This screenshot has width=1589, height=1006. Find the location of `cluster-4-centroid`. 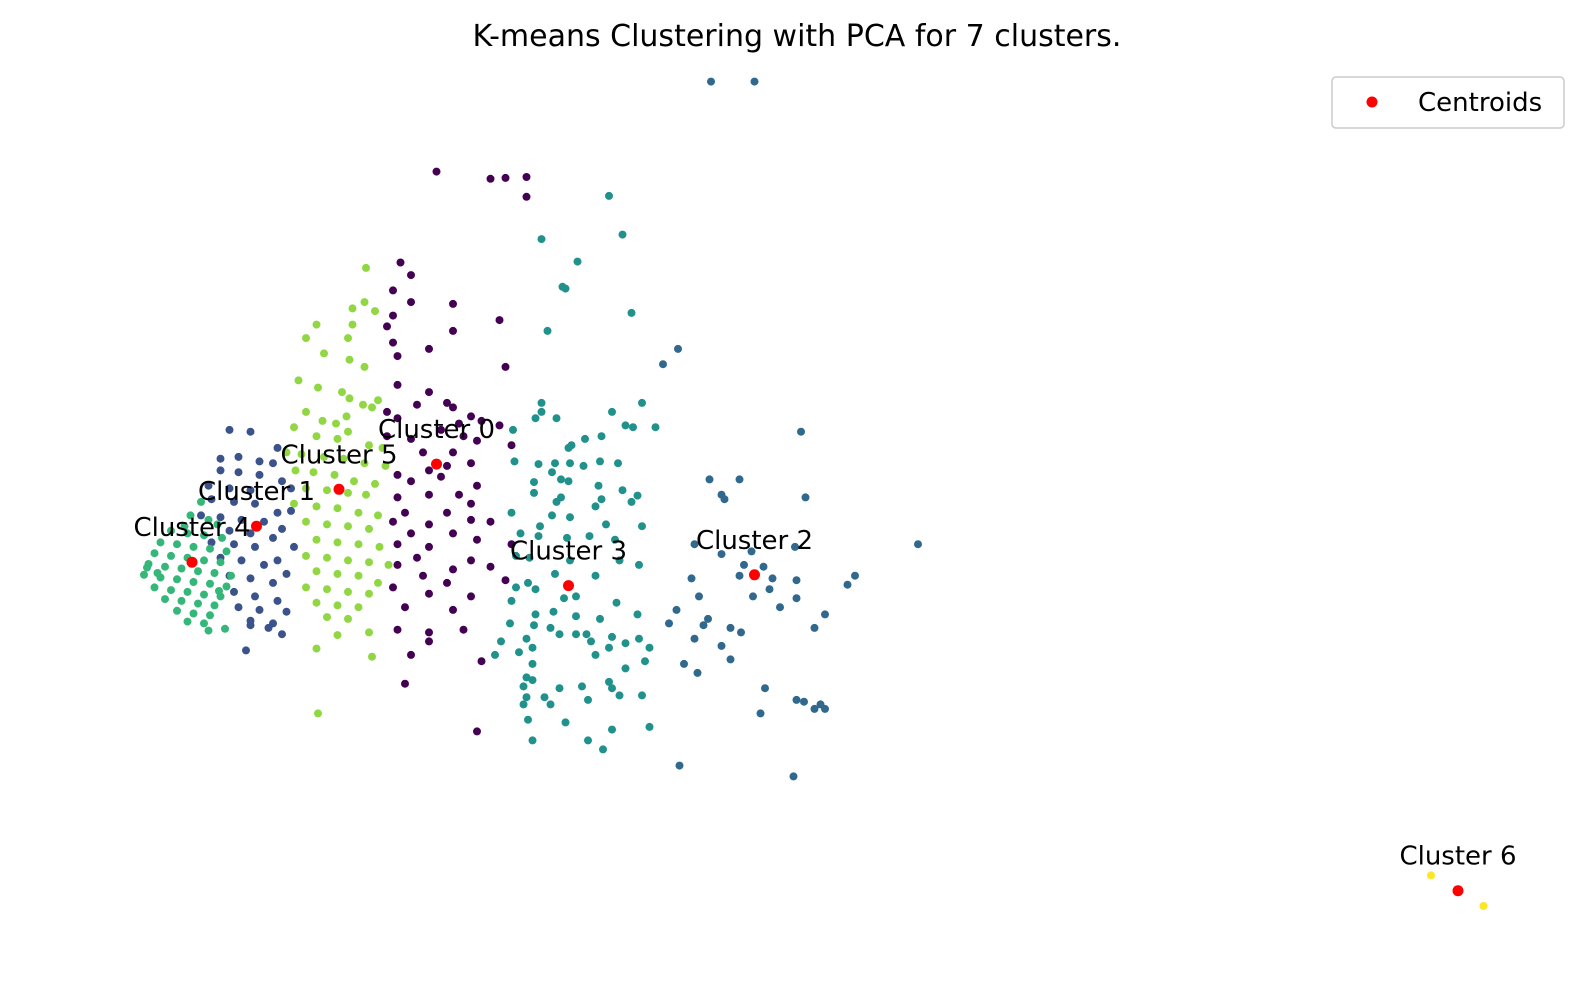

cluster-4-centroid is located at coordinates (192, 562).